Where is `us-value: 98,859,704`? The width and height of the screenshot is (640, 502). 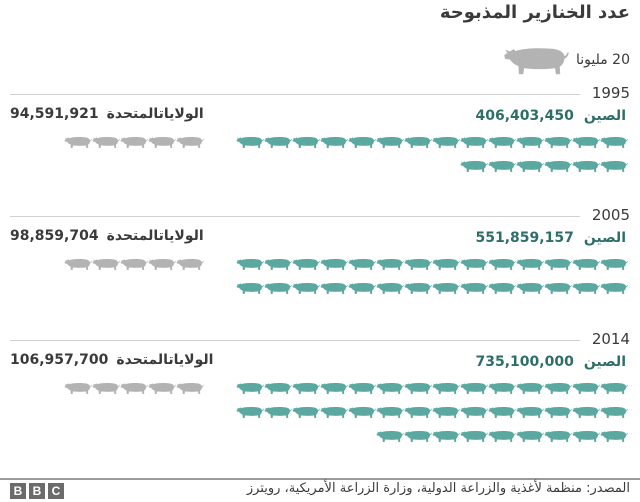
us-value: 98,859,704 is located at coordinates (54, 236).